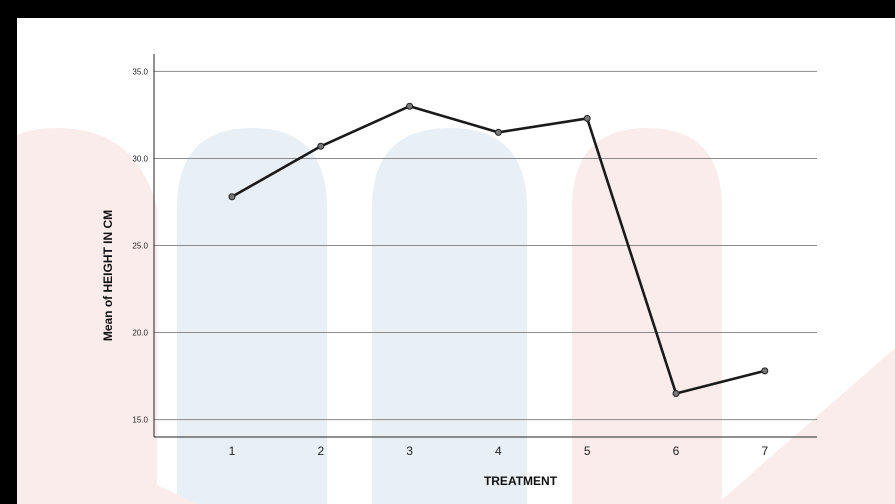 Image resolution: width=895 pixels, height=504 pixels. I want to click on x-tick-label: 5, so click(587, 451).